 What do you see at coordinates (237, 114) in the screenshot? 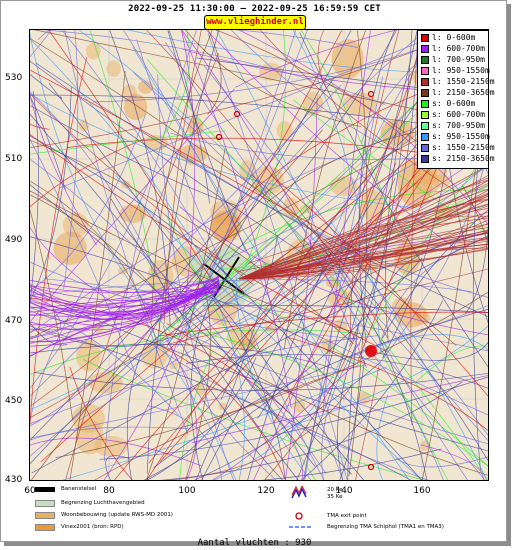
I see `tma-exit-marker` at bounding box center [237, 114].